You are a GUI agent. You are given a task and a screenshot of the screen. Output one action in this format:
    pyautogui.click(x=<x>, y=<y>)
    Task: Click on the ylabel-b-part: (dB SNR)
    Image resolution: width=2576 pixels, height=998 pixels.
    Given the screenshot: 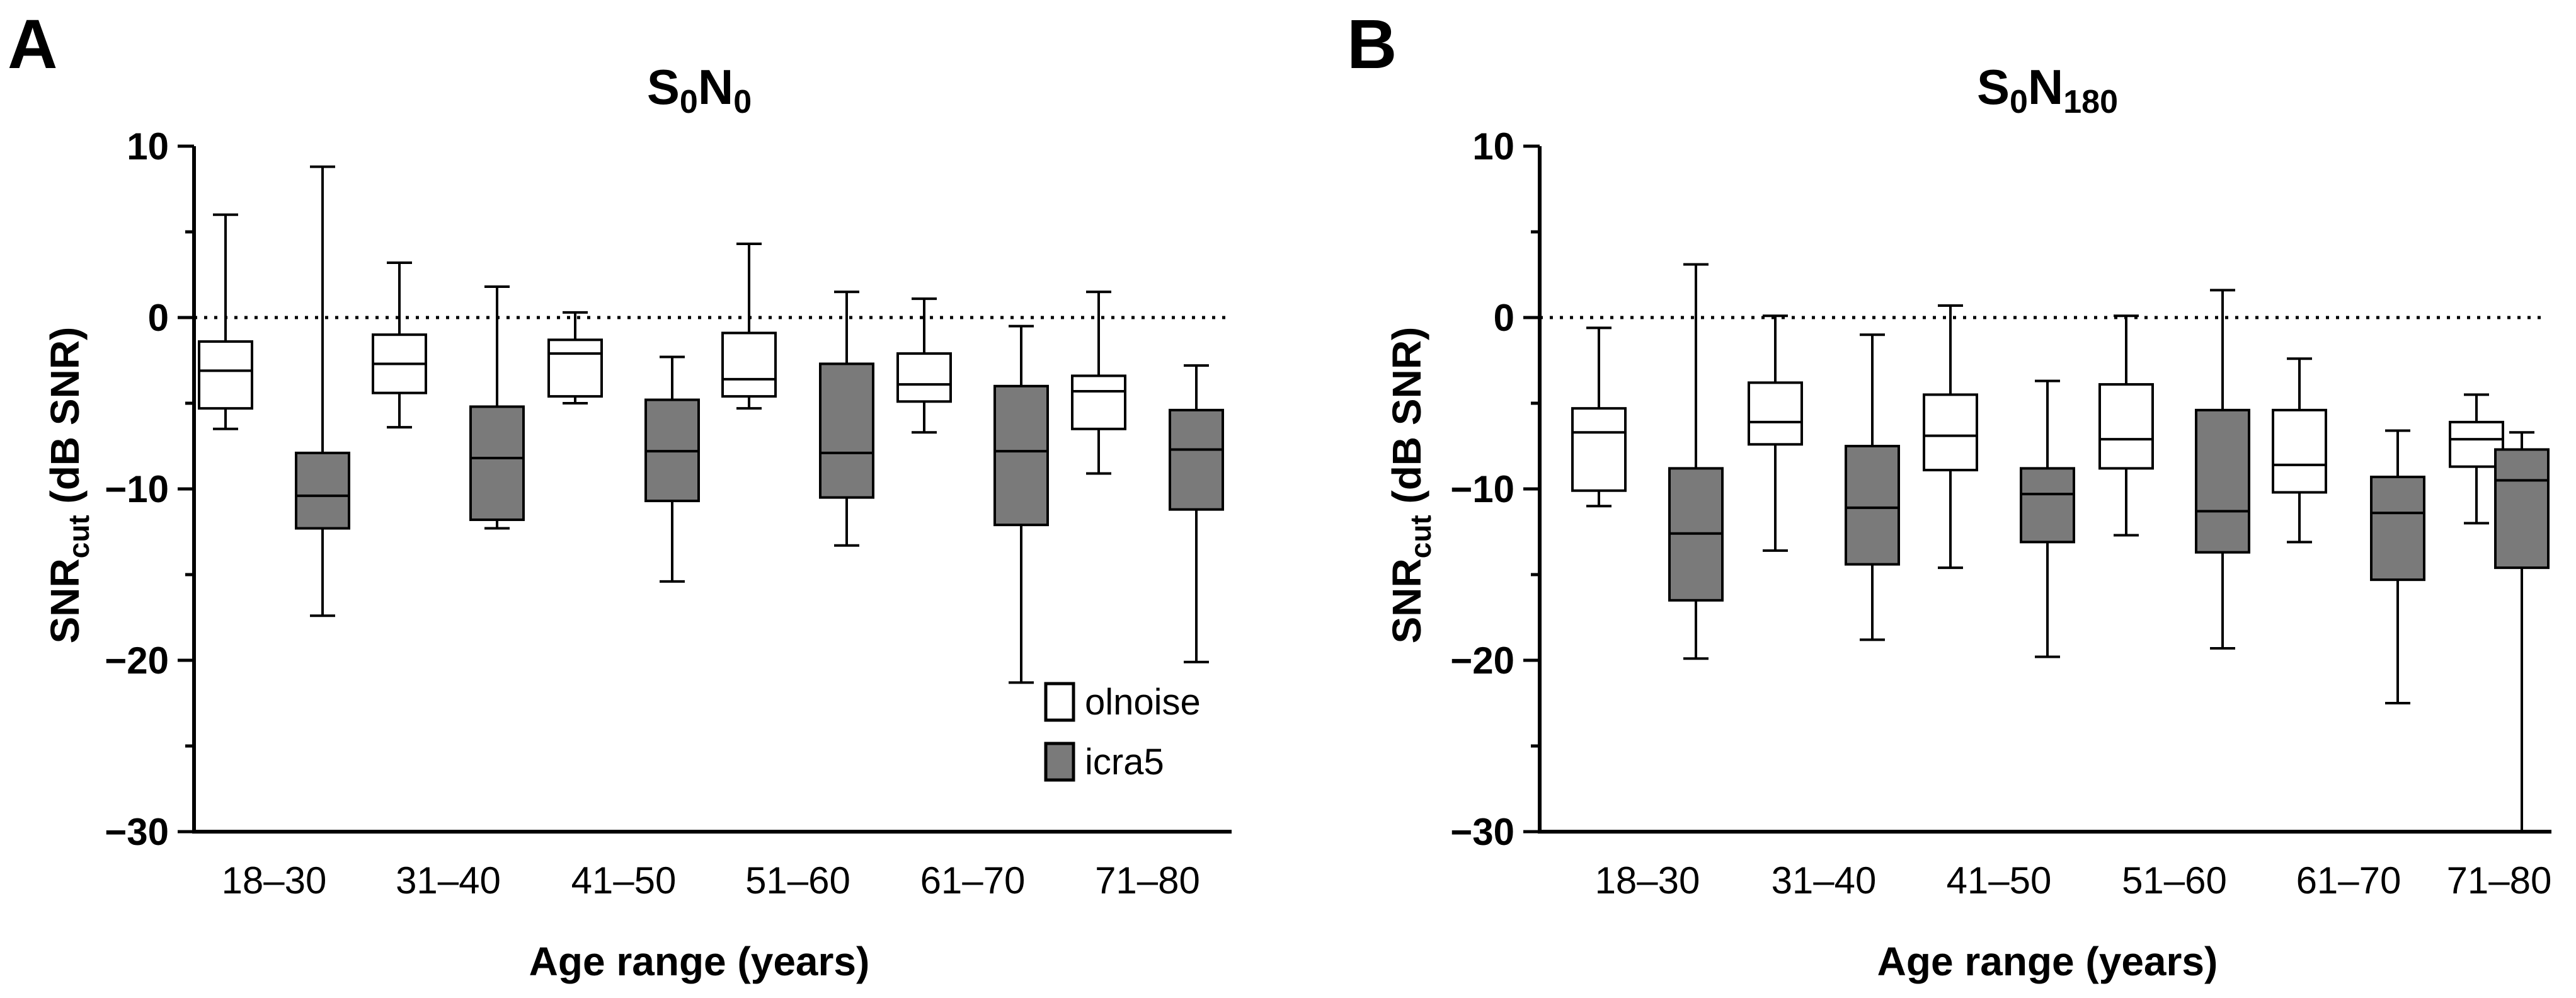 What is the action you would take?
    pyautogui.click(x=1407, y=421)
    